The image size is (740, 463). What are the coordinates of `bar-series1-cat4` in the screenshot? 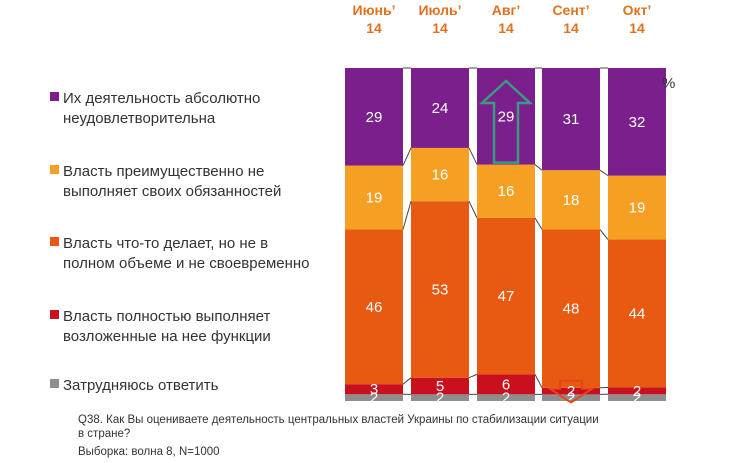 It's located at (571, 397).